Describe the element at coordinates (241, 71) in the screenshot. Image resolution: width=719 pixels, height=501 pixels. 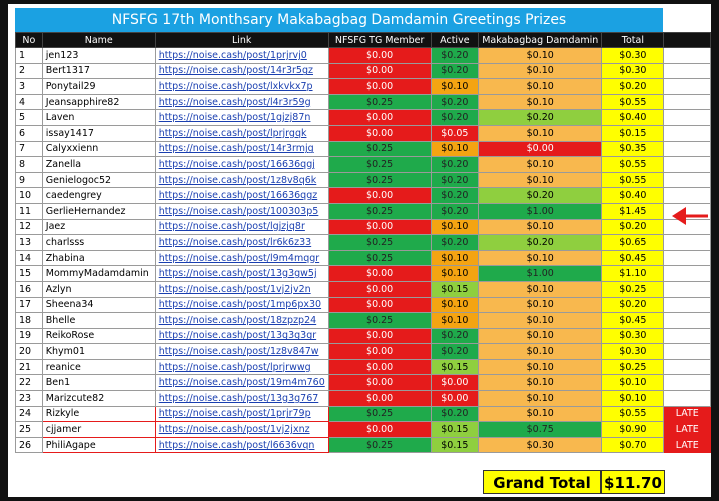
I see `post-link: https://noise.cash/post/14r3r5gz` at that location.